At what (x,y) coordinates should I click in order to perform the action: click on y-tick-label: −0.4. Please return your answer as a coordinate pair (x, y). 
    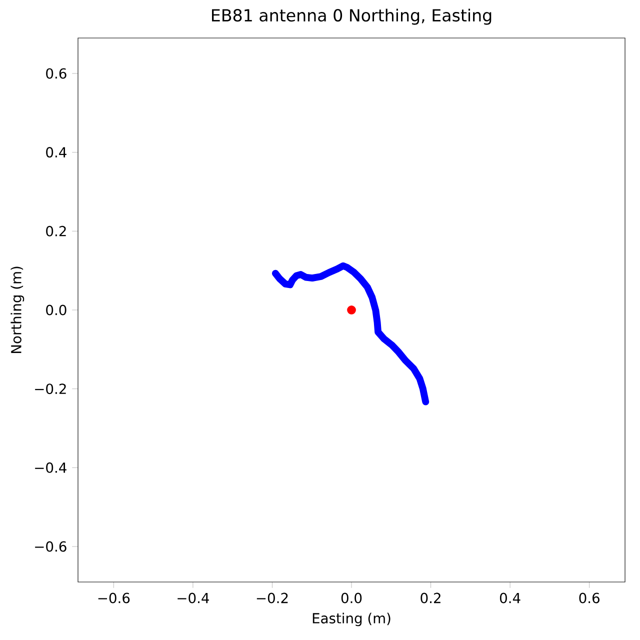
    Looking at the image, I should click on (50, 467).